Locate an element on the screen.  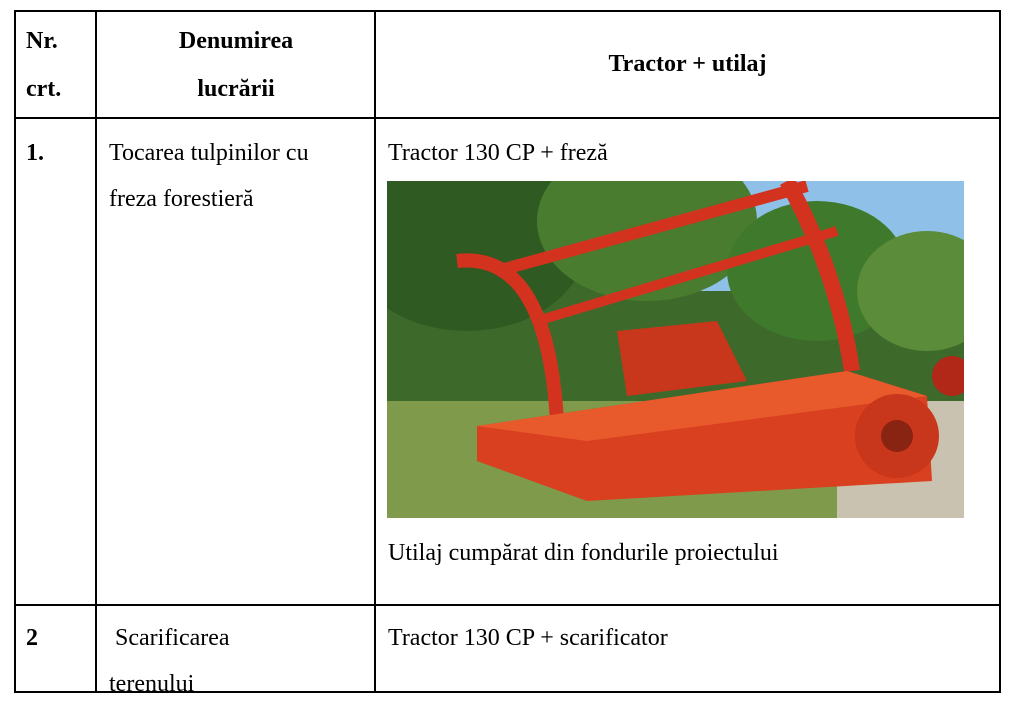
row-number: 2 is located at coordinates (32, 638).